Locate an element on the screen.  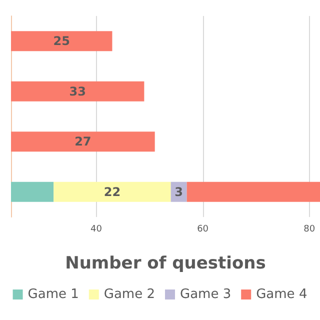
x-tick-label: 40 is located at coordinates (96, 229).